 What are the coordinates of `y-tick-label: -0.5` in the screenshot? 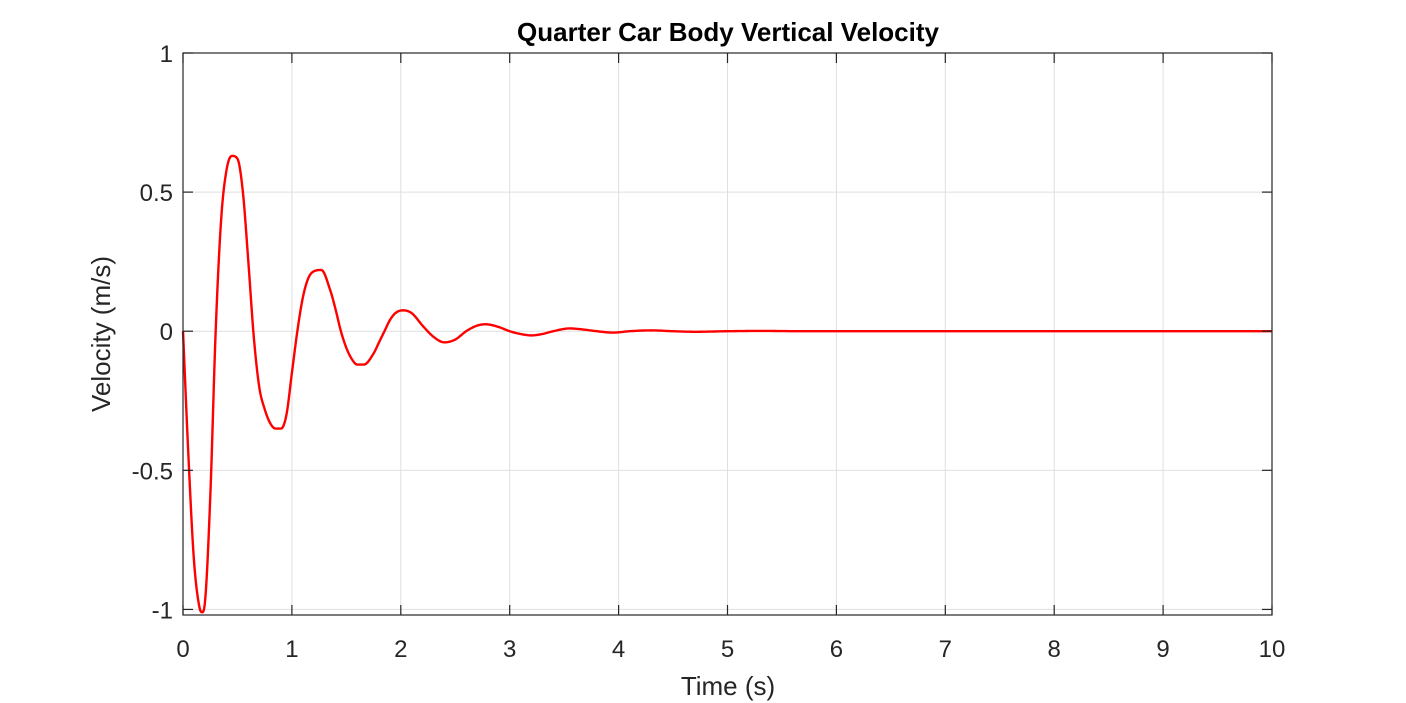 It's located at (152, 471).